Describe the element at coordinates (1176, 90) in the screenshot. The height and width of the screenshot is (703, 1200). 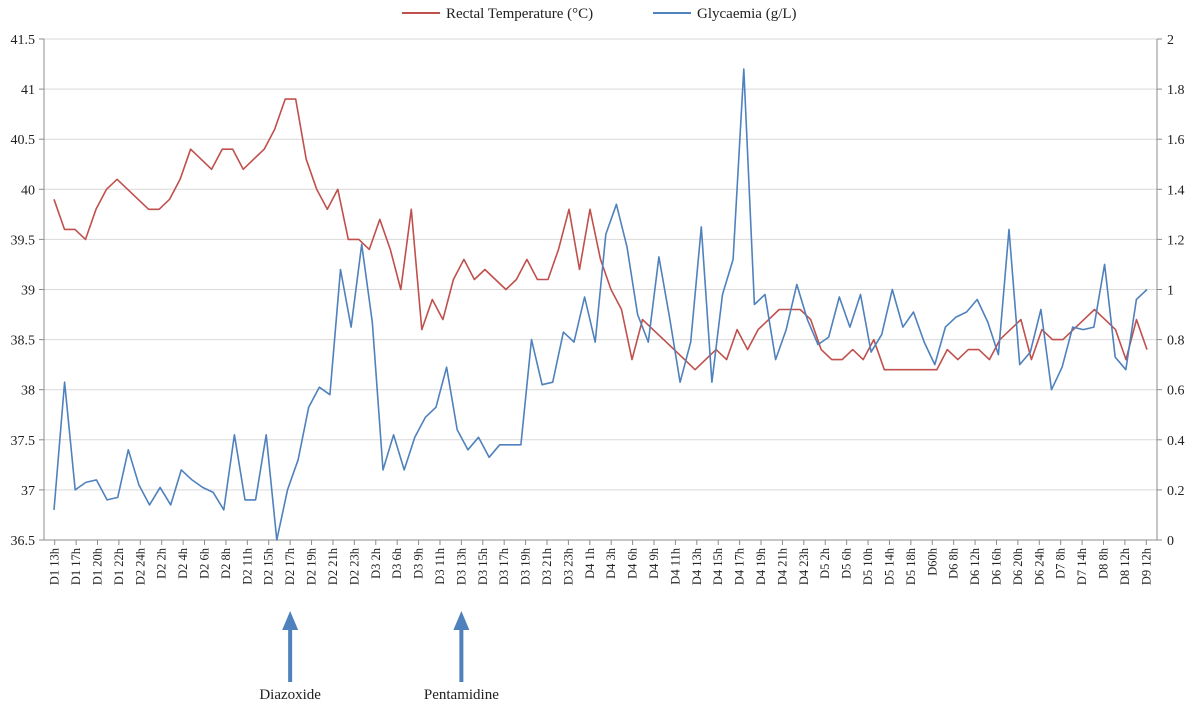
I see `y-right-tick-label: 1.8` at that location.